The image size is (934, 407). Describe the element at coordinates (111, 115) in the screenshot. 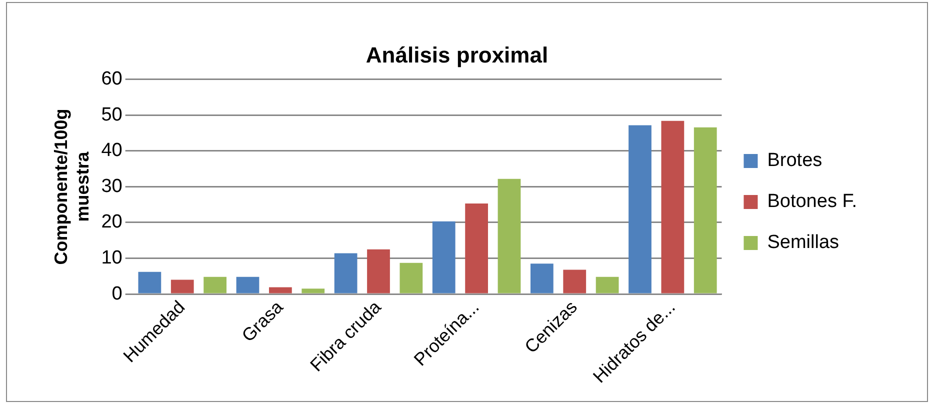

I see `y-tick-label: 50` at that location.